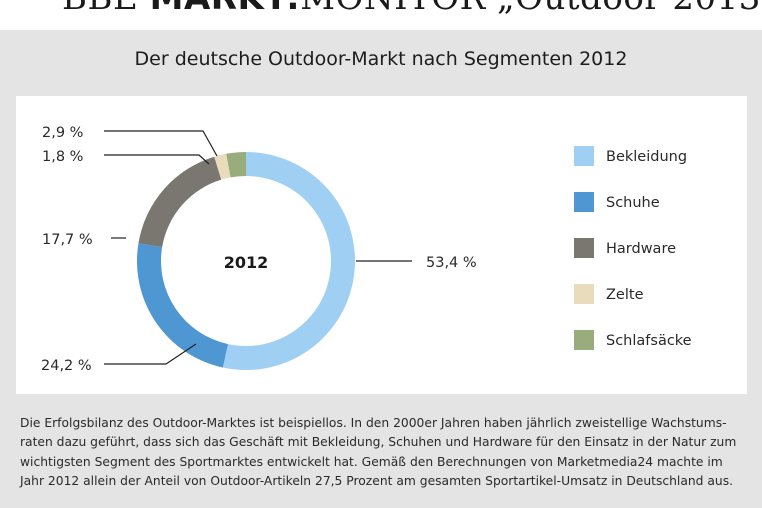 This screenshot has width=762, height=508. Describe the element at coordinates (66, 366) in the screenshot. I see `data-label-schuhe: 24,2 %` at that location.